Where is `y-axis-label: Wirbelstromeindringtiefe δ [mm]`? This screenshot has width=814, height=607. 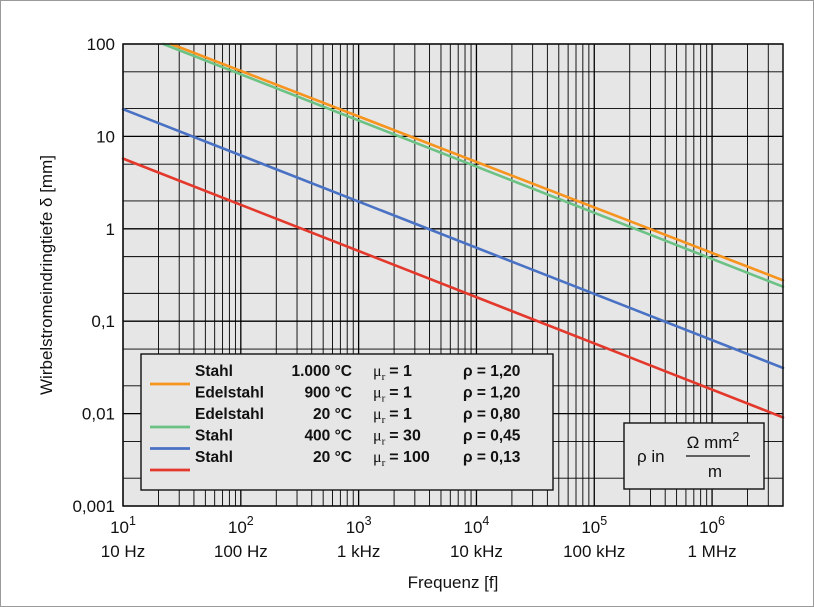 y-axis-label: Wirbelstromeindringtiefe δ [mm] is located at coordinates (46, 275).